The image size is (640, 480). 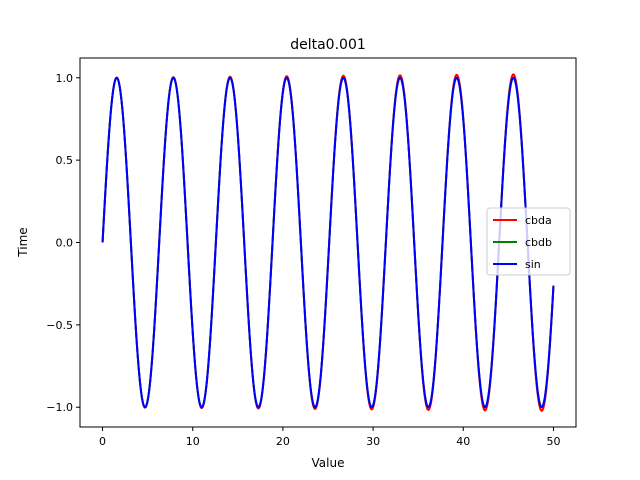 What do you see at coordinates (533, 264) in the screenshot?
I see `legend-label-sin: sin` at bounding box center [533, 264].